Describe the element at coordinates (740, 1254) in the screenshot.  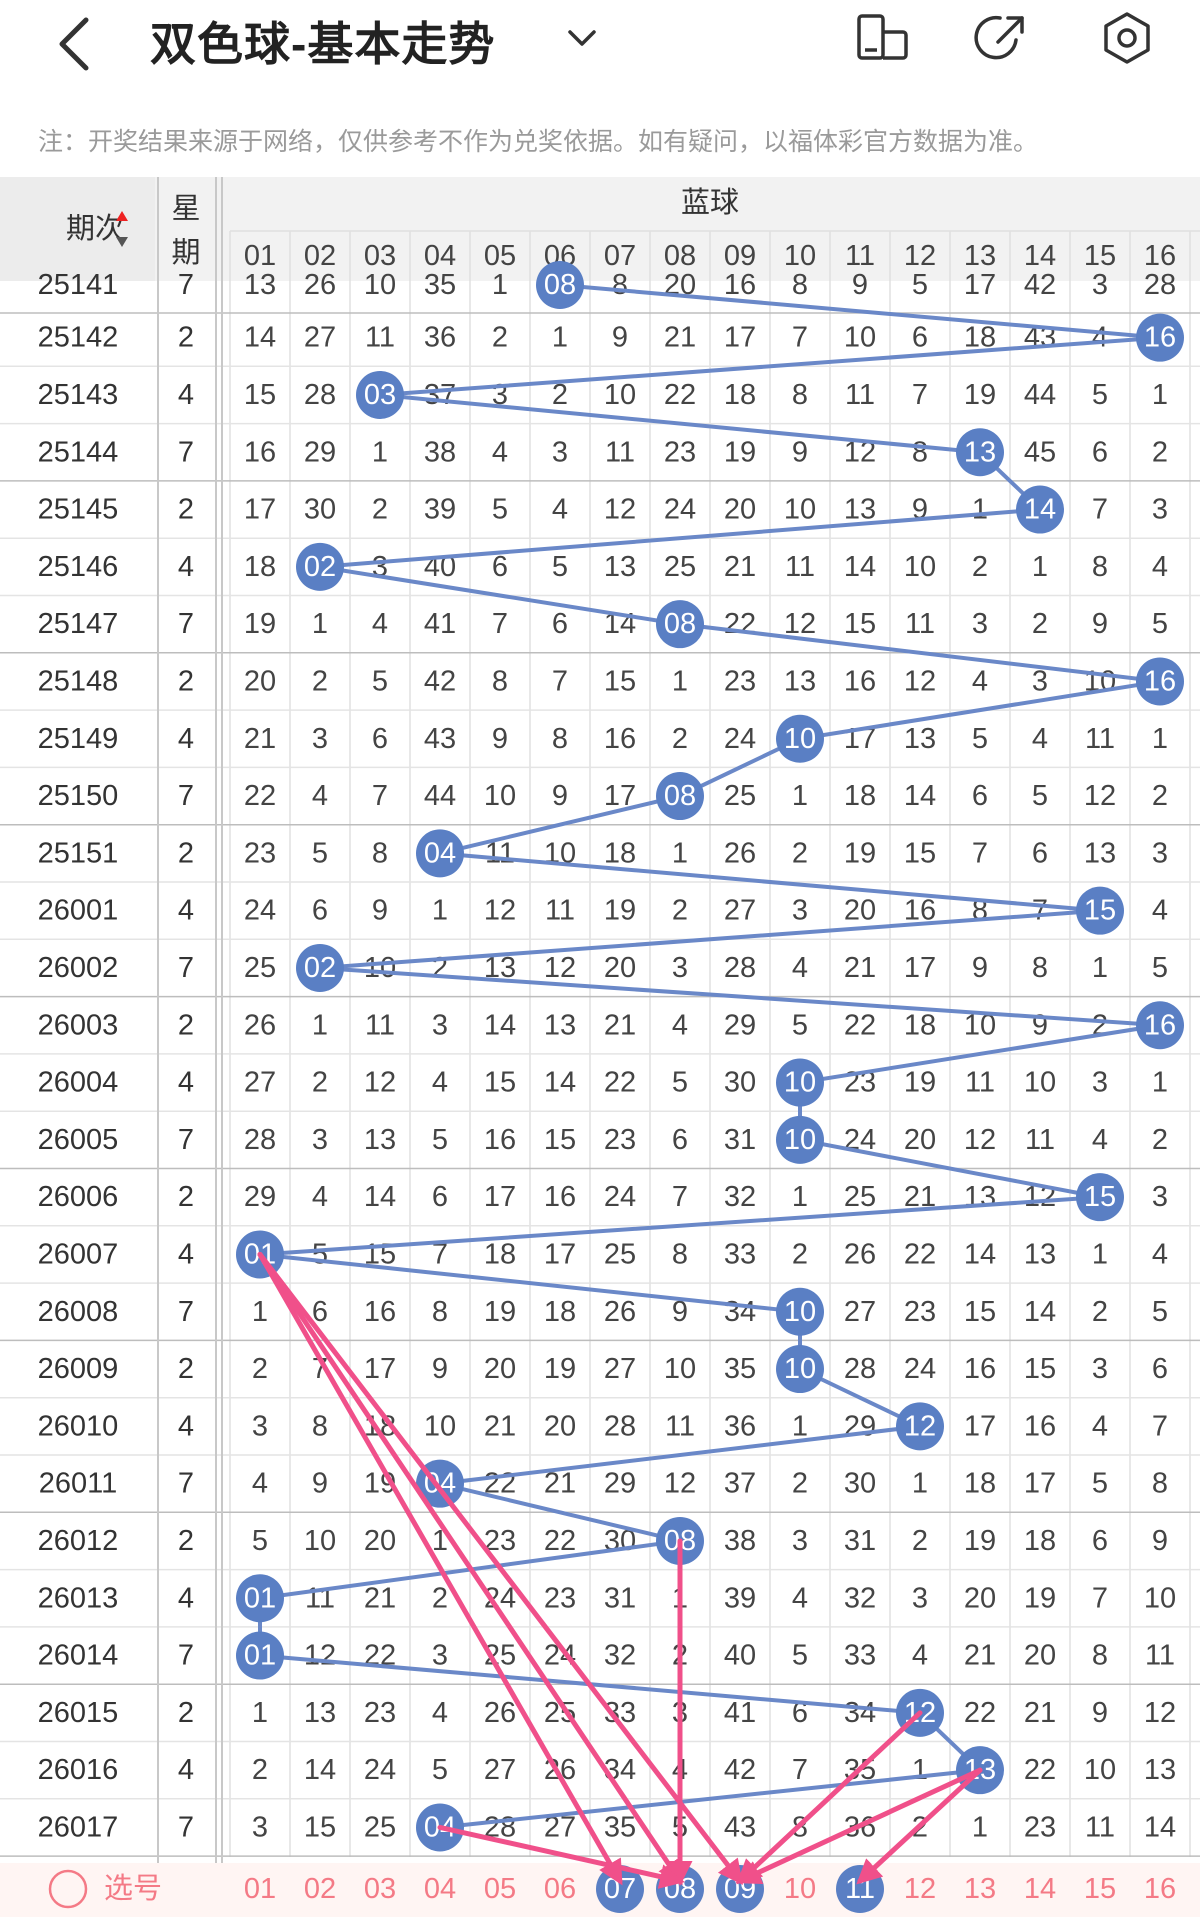
I see `miss-cell: 33` at that location.